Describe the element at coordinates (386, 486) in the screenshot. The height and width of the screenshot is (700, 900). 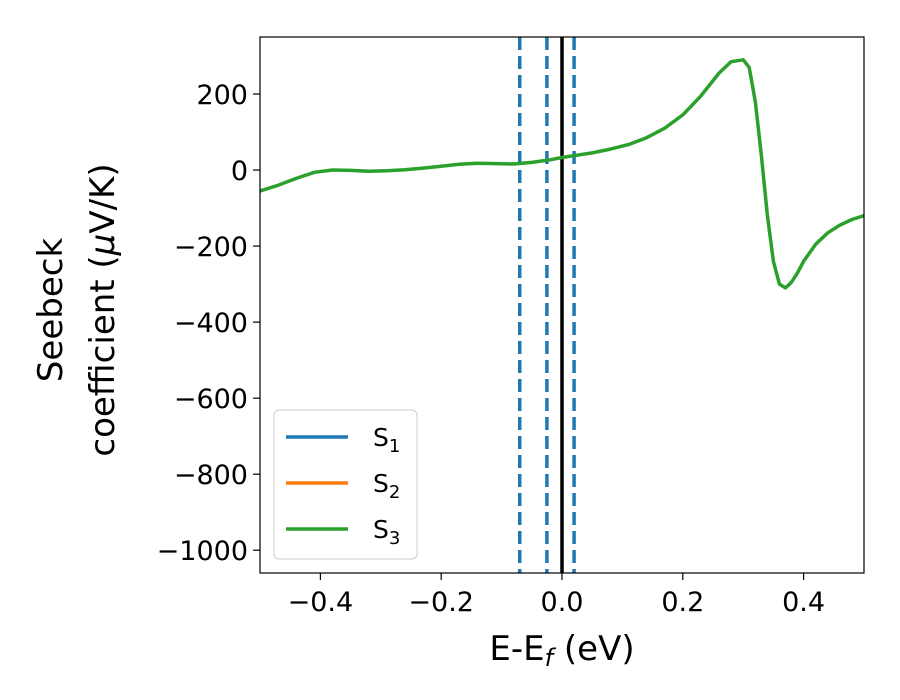
I see `legend-label-s2: S2` at that location.